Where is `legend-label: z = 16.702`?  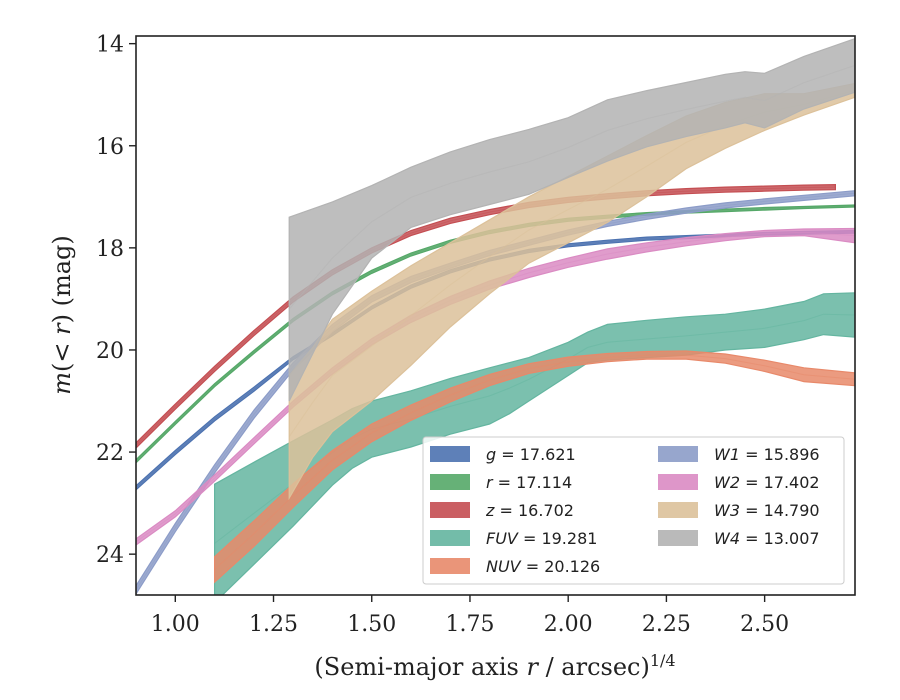
legend-label: z = 16.702 is located at coordinates (529, 510).